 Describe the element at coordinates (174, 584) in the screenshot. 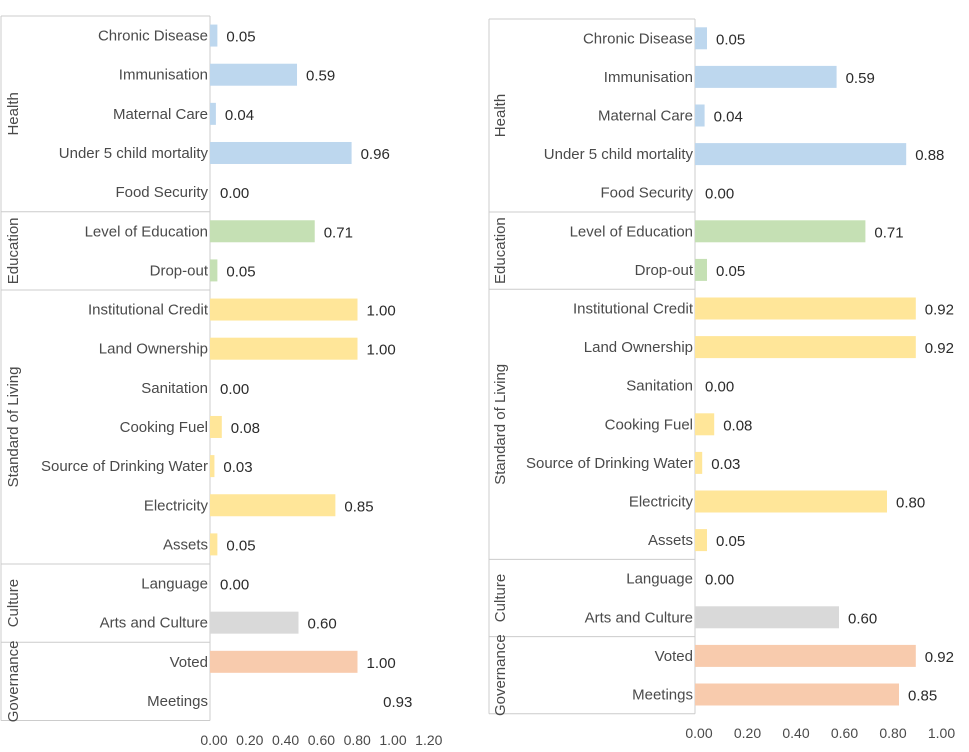

I see `category-label: Language` at that location.